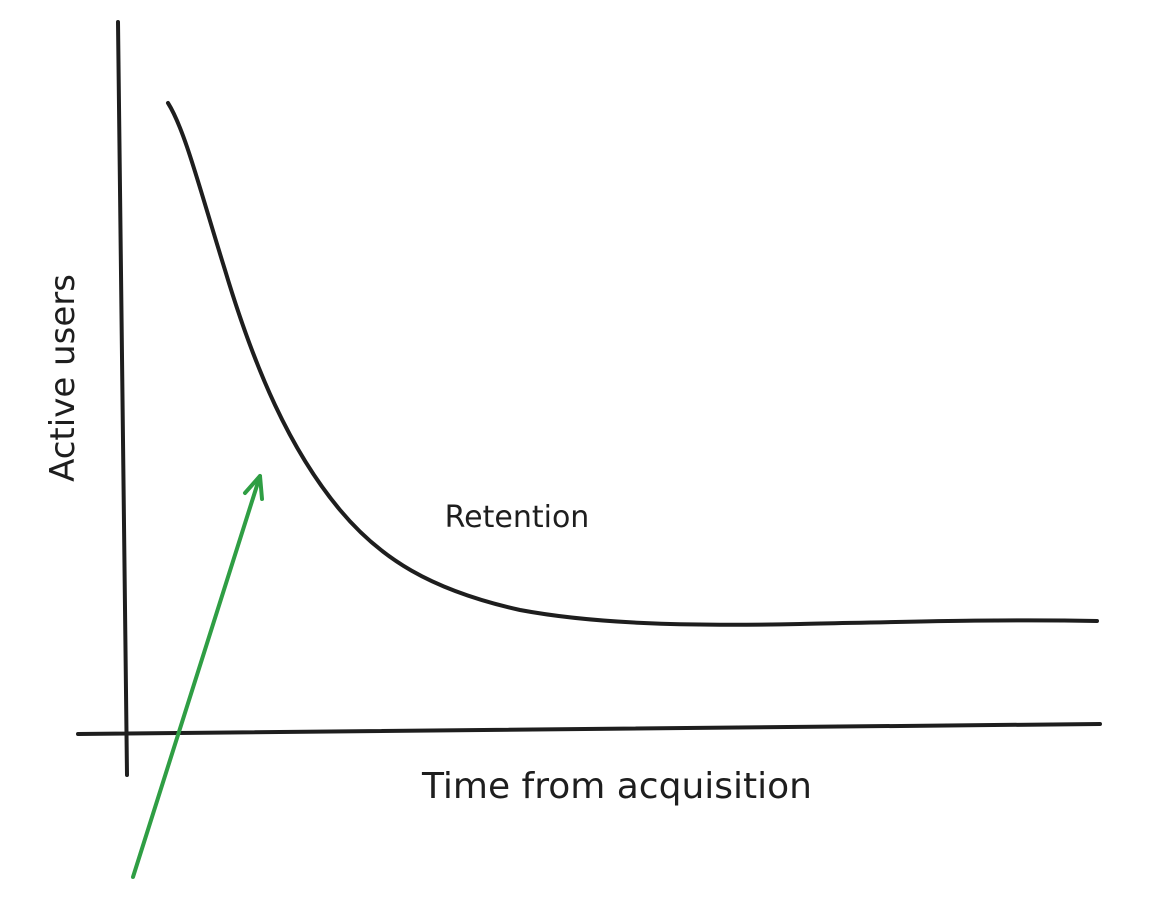  Describe the element at coordinates (63, 378) in the screenshot. I see `y-axis-label: Active users` at that location.